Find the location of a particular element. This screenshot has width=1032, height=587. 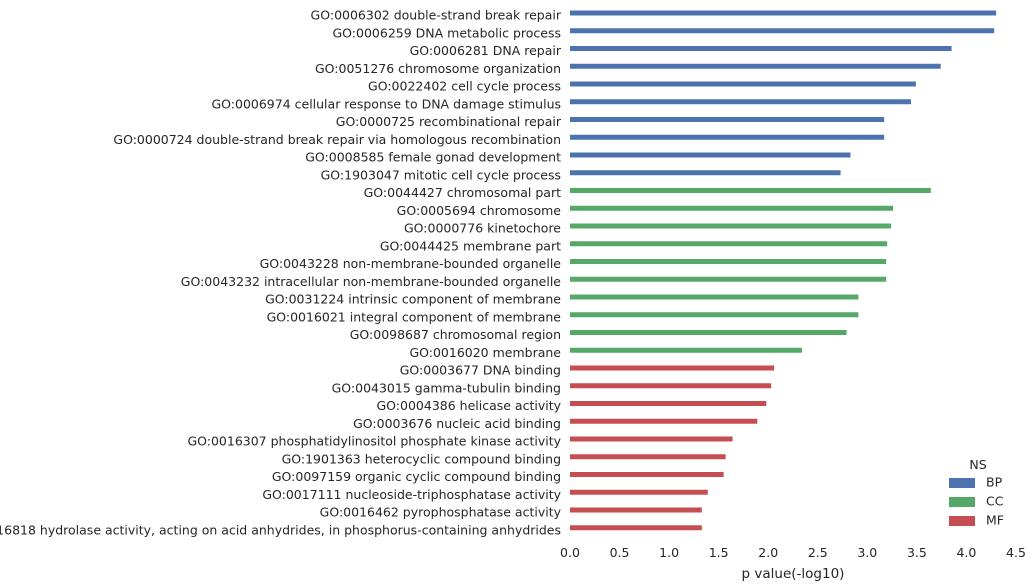

x-tick-label-6: 2.5 is located at coordinates (818, 552).